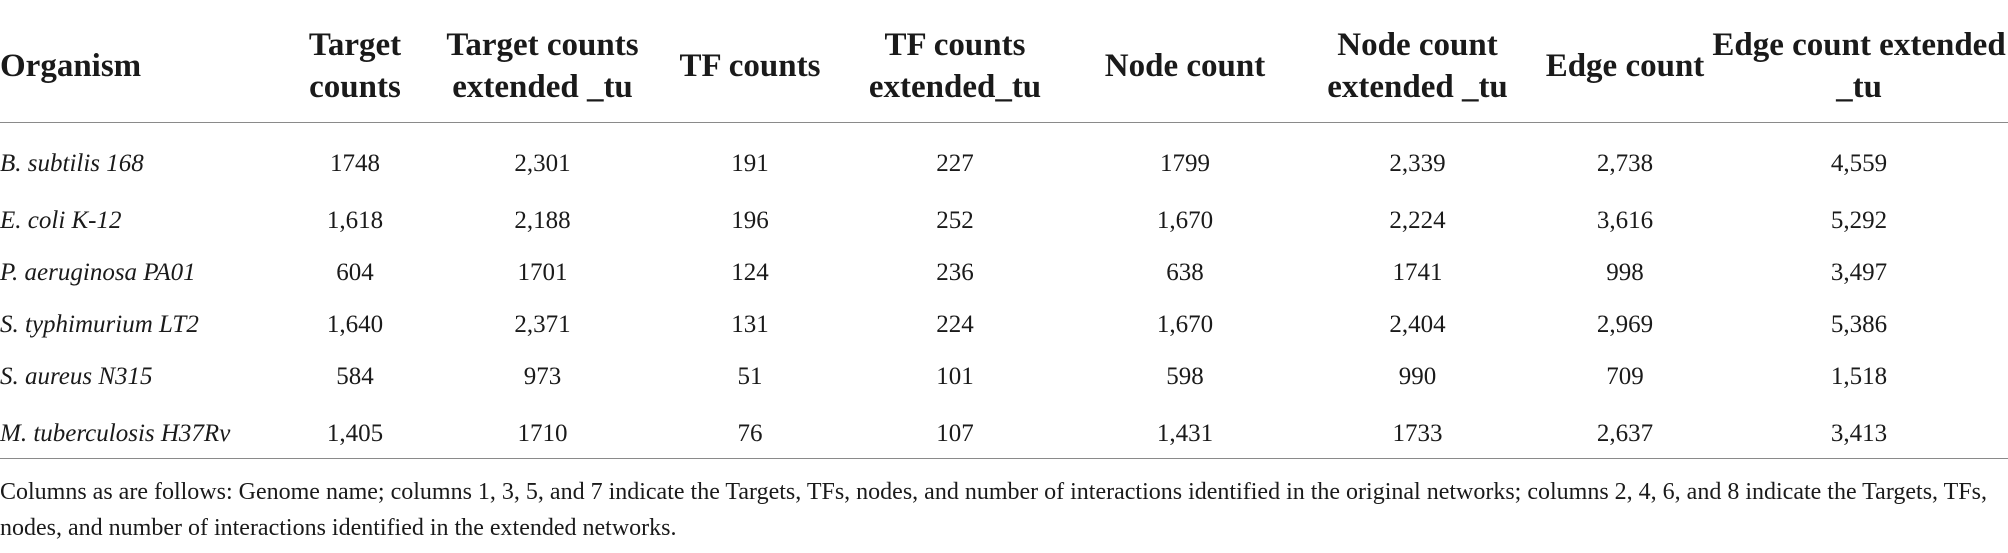 This screenshot has height=553, width=2008. What do you see at coordinates (542, 272) in the screenshot?
I see `table-cell: 1701` at bounding box center [542, 272].